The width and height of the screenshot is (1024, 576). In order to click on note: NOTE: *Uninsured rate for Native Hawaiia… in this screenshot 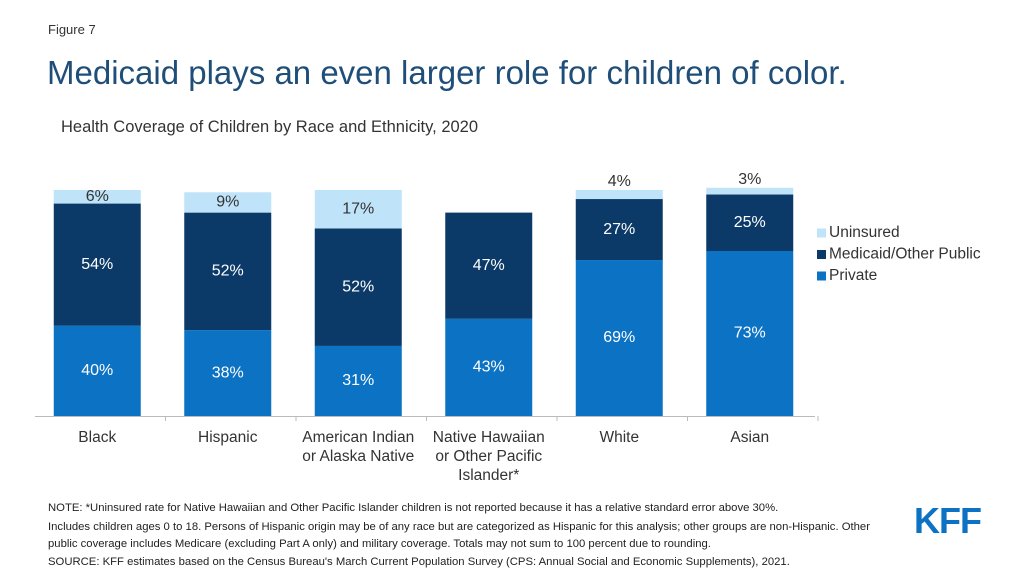, I will do `click(413, 508)`.